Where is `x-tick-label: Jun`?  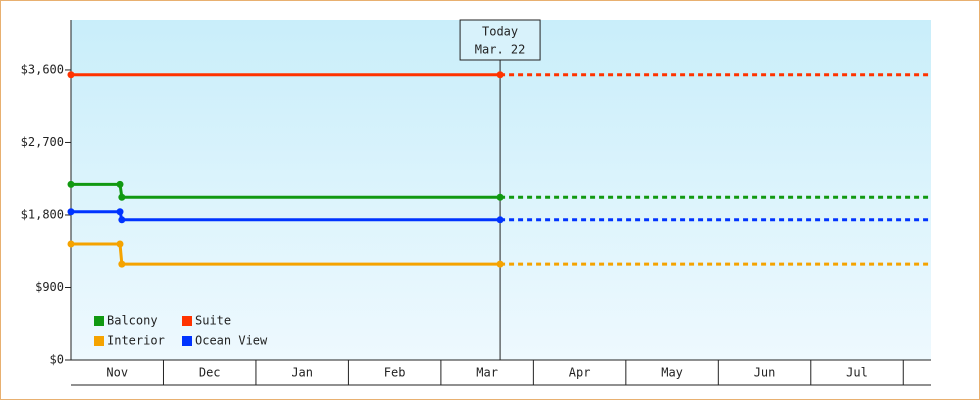
x-tick-label: Jun is located at coordinates (765, 373).